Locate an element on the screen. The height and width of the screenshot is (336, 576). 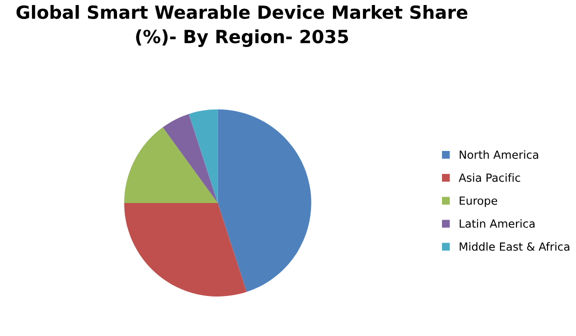
legend-label: Europe is located at coordinates (479, 201).